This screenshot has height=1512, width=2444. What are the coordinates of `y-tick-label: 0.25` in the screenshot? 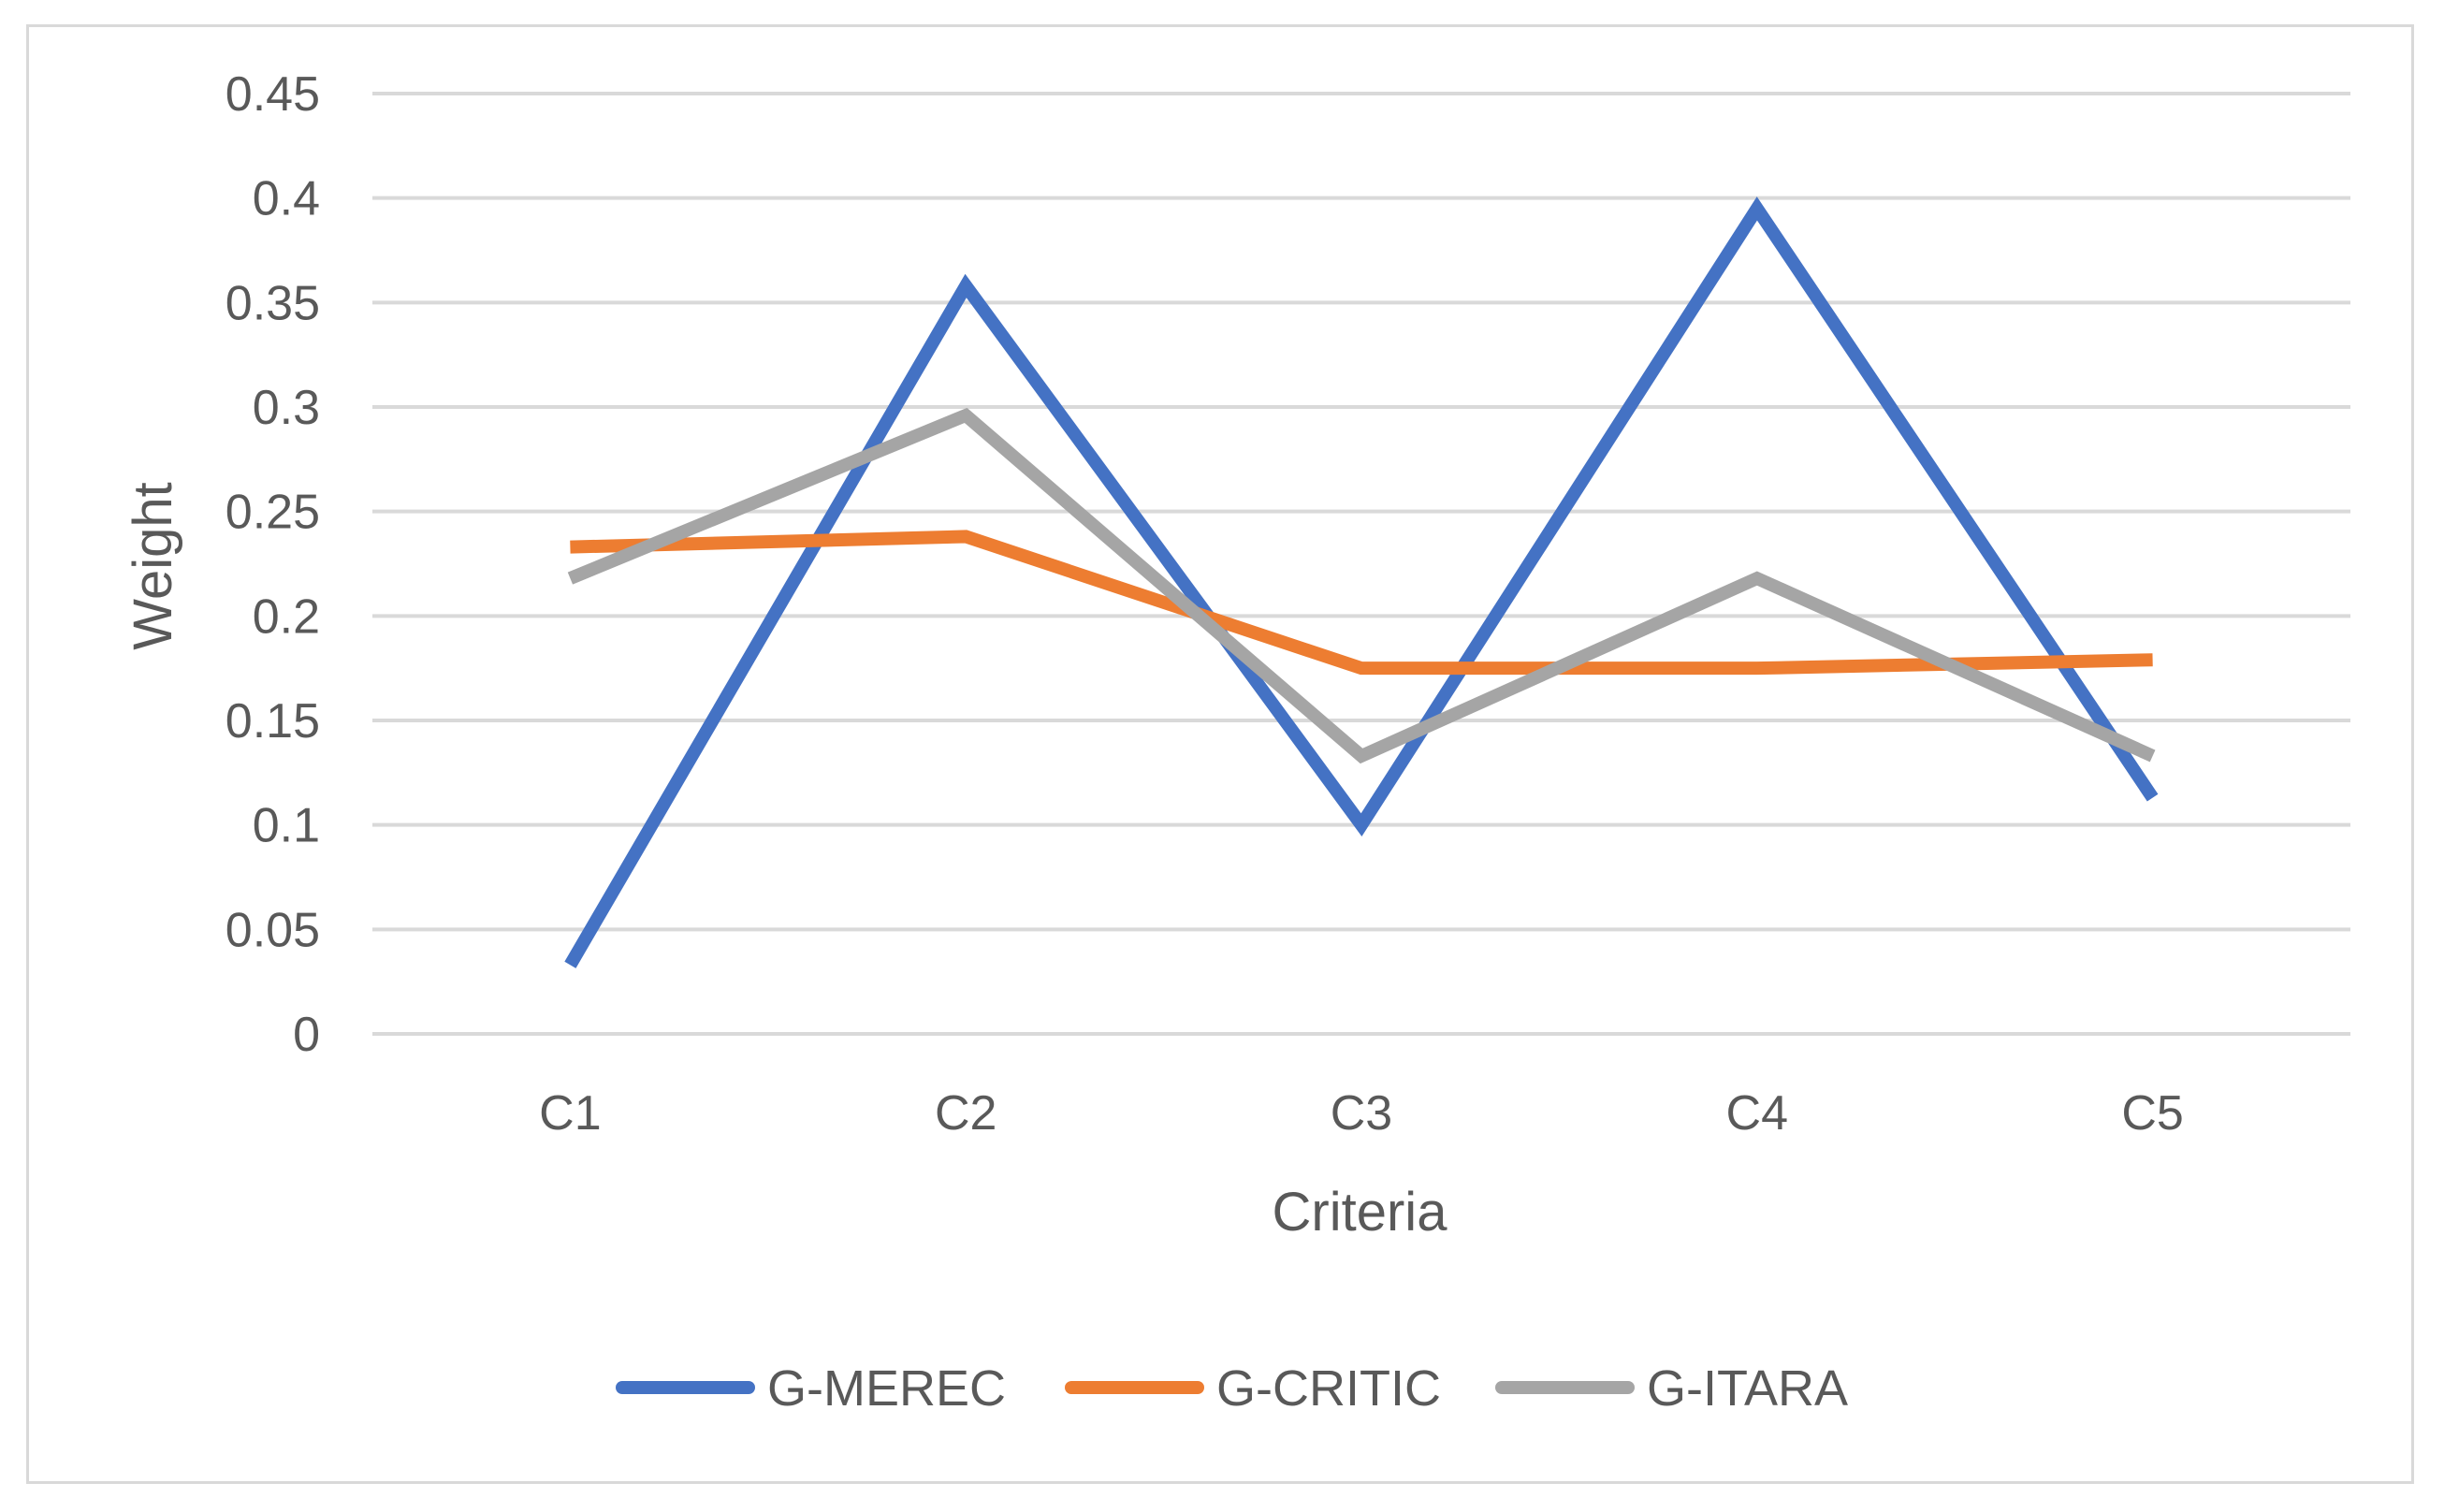 It's located at (272, 513).